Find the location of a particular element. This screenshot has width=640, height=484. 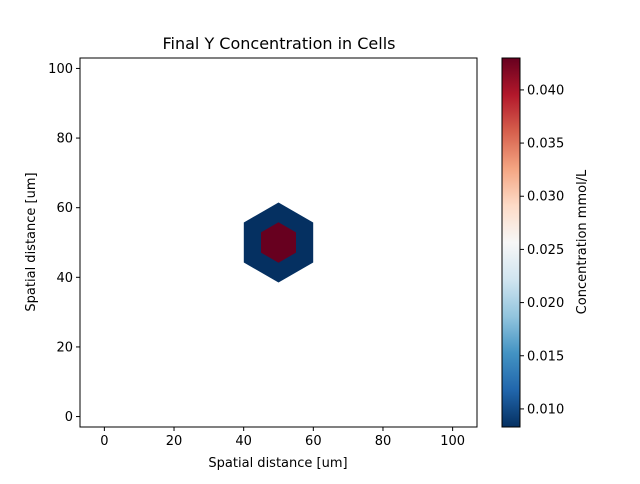

x-tick-label: 60 is located at coordinates (313, 441).